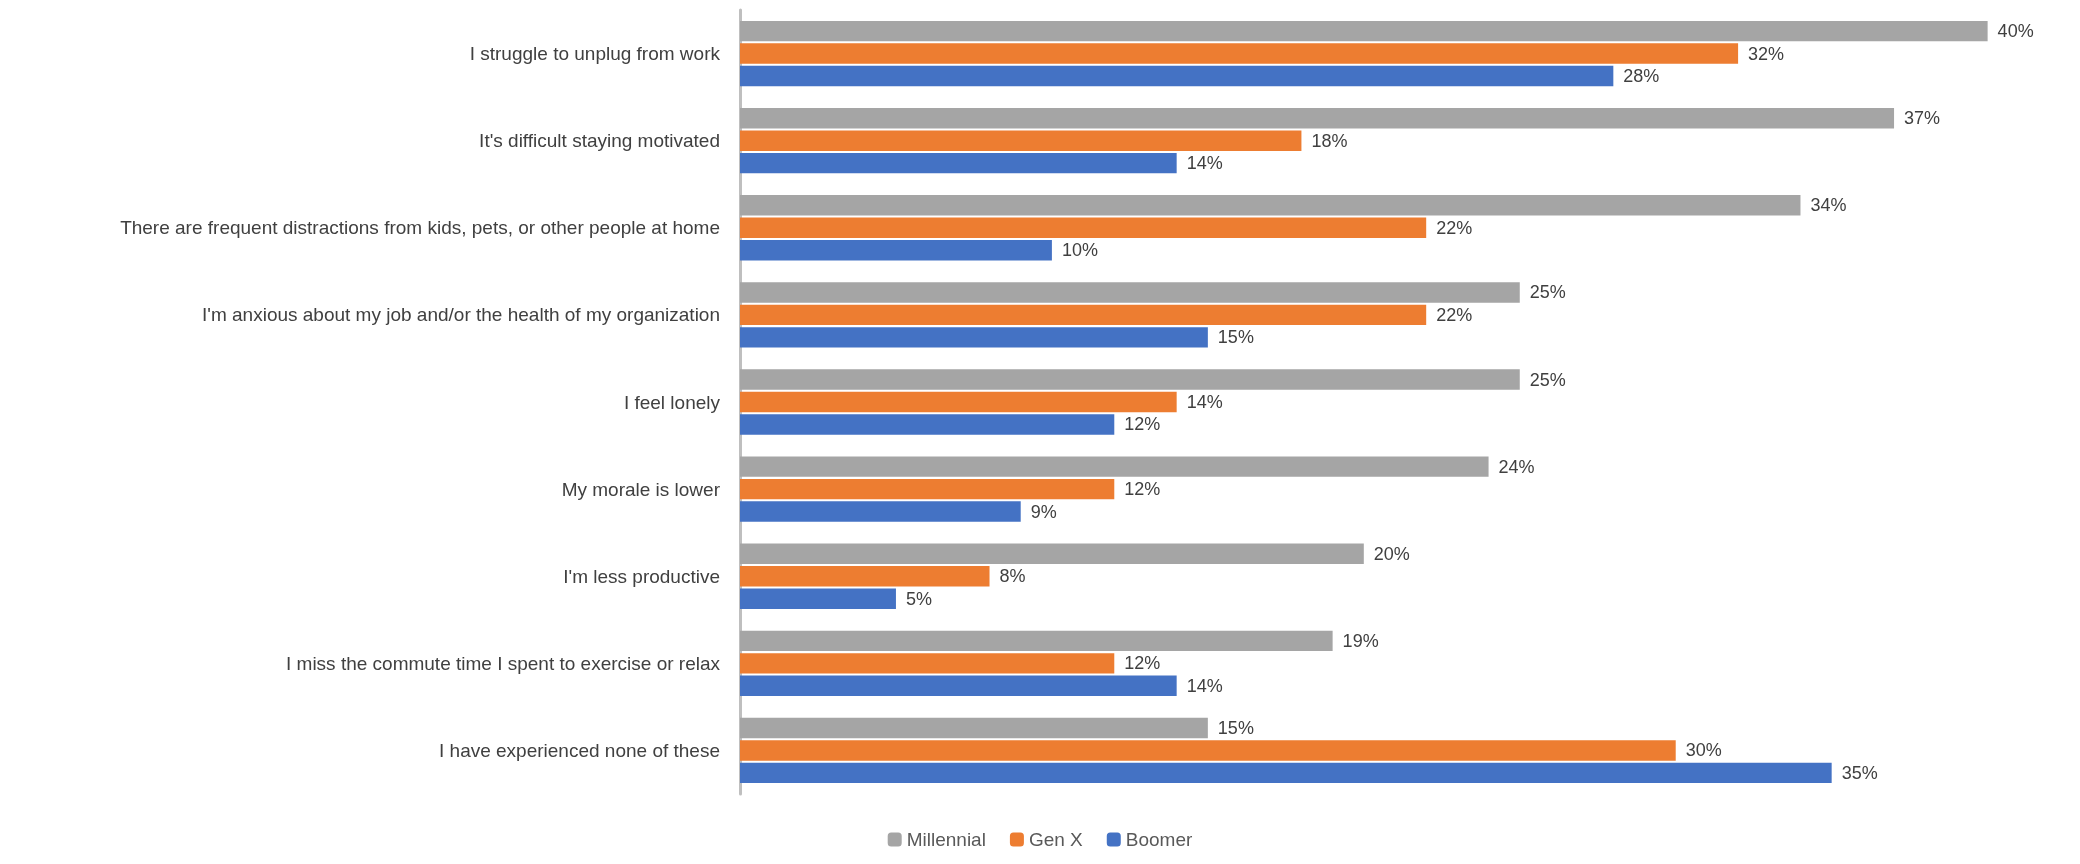 This screenshot has height=864, width=2080. Describe the element at coordinates (641, 489) in the screenshot. I see `y-tick-label: My morale is lower` at that location.